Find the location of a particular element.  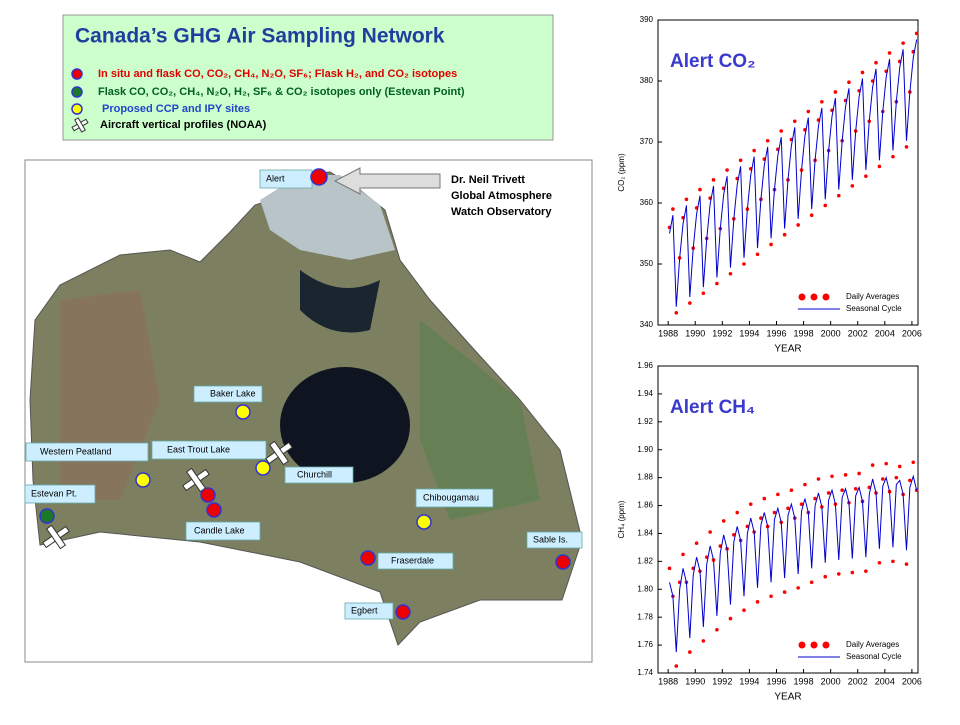

water is located at coordinates (340, 301).